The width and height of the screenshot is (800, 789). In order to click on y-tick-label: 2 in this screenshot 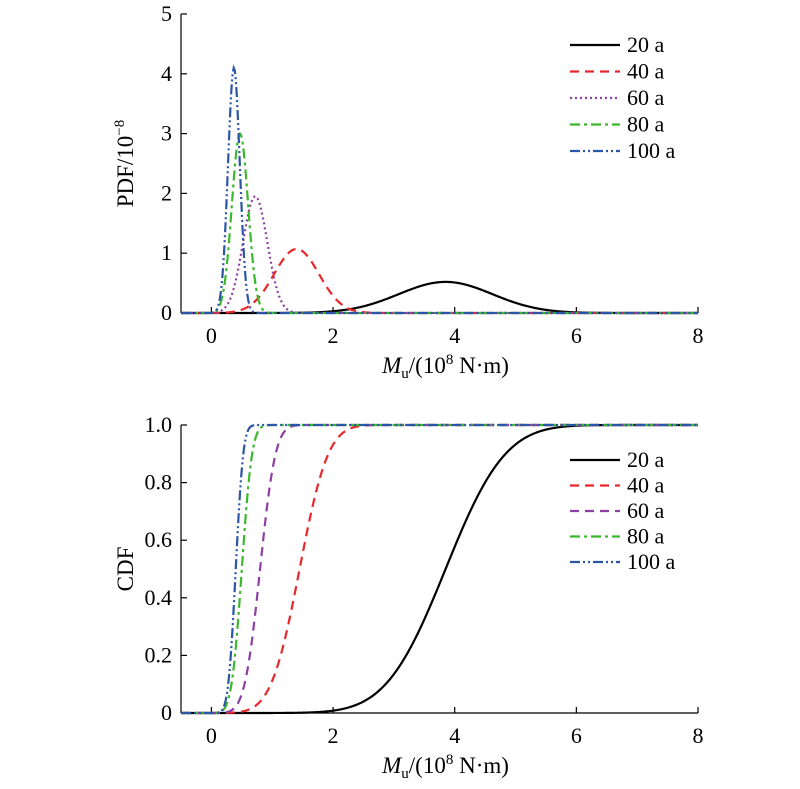, I will do `click(166, 192)`.